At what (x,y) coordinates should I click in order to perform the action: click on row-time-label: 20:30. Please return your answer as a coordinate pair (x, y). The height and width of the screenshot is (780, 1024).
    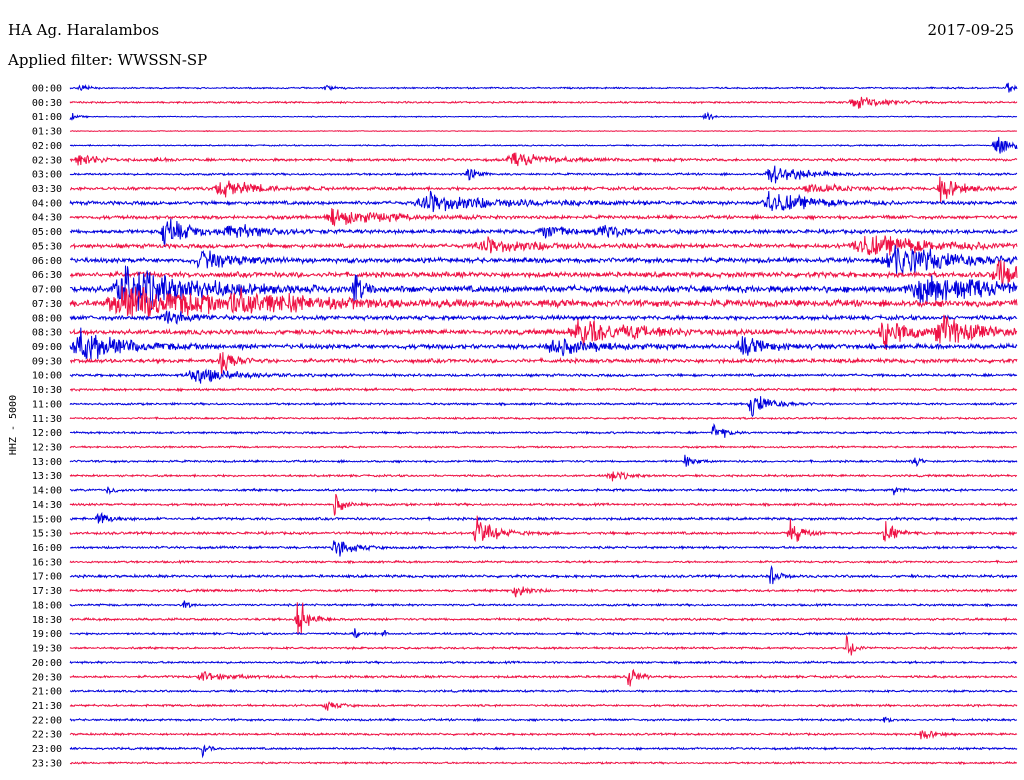
    Looking at the image, I should click on (47, 677).